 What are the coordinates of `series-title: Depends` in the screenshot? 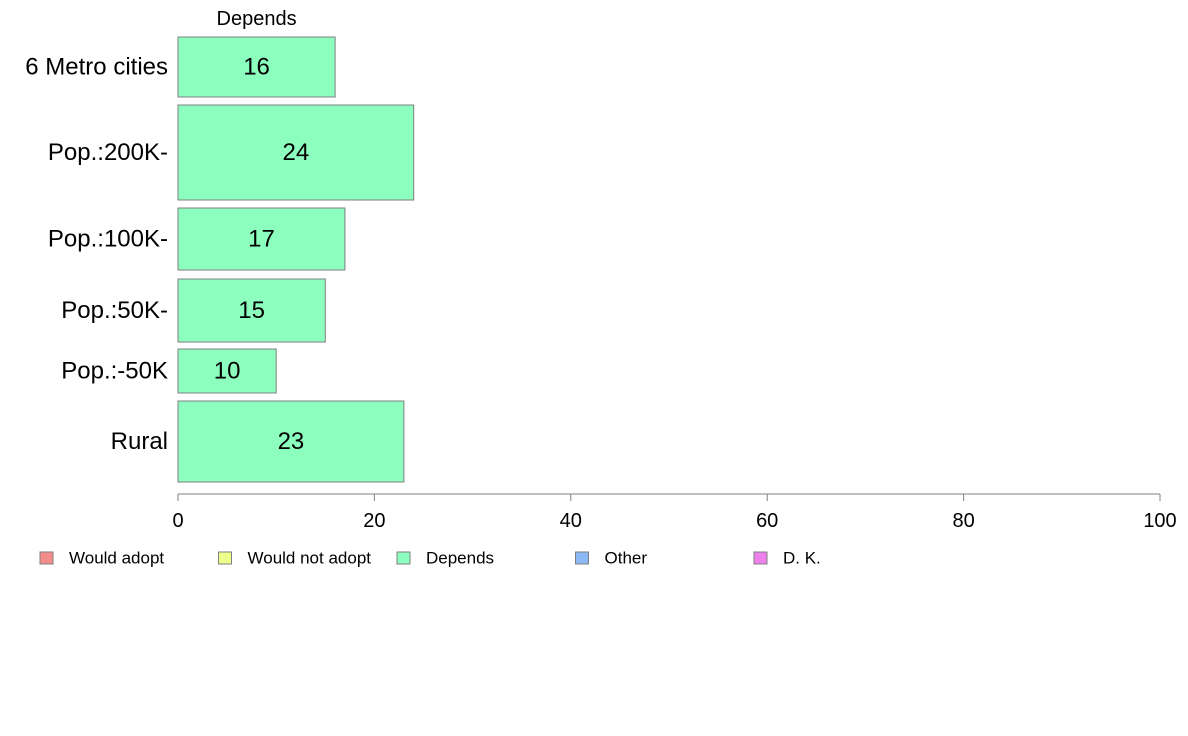 It's located at (257, 19).